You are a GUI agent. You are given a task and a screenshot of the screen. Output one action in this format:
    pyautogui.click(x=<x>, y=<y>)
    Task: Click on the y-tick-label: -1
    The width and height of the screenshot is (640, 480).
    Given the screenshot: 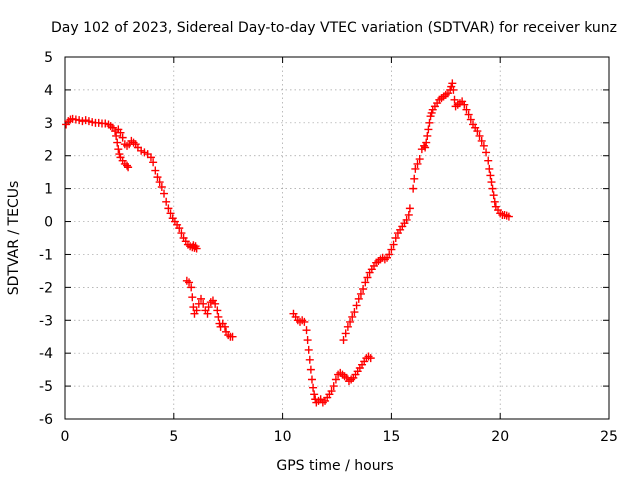 What is the action you would take?
    pyautogui.click(x=46, y=255)
    